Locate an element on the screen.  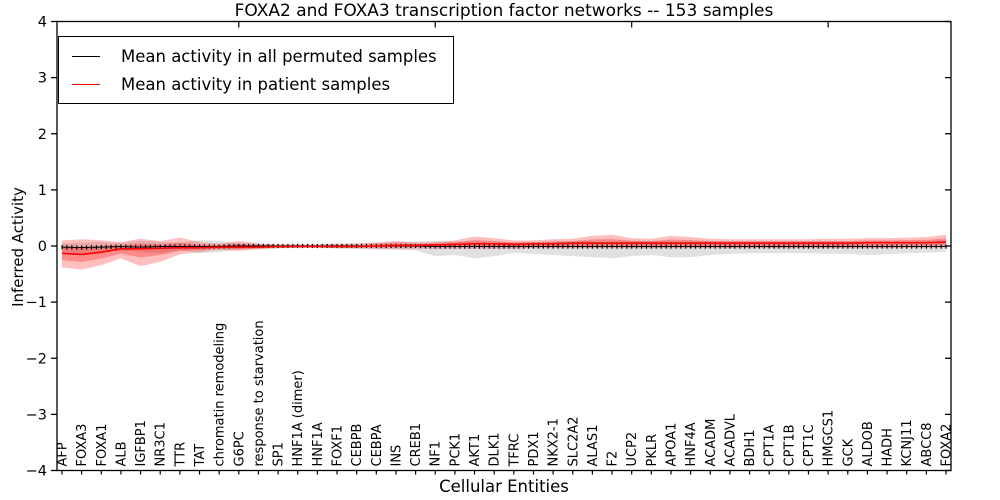
x-tick-label: CPT1A is located at coordinates (770, 445).